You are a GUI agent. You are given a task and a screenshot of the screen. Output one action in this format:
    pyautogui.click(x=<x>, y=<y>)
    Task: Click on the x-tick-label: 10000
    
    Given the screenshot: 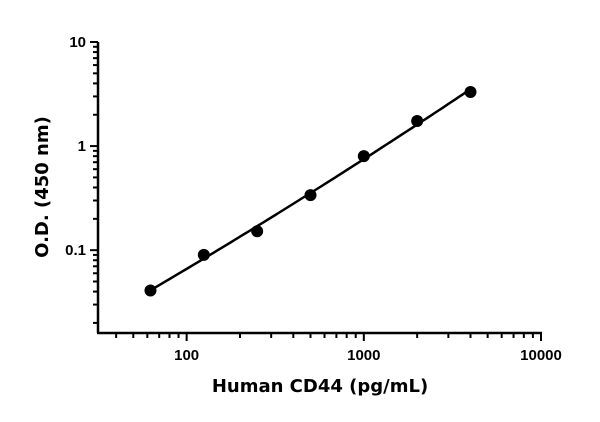 What is the action you would take?
    pyautogui.click(x=541, y=355)
    